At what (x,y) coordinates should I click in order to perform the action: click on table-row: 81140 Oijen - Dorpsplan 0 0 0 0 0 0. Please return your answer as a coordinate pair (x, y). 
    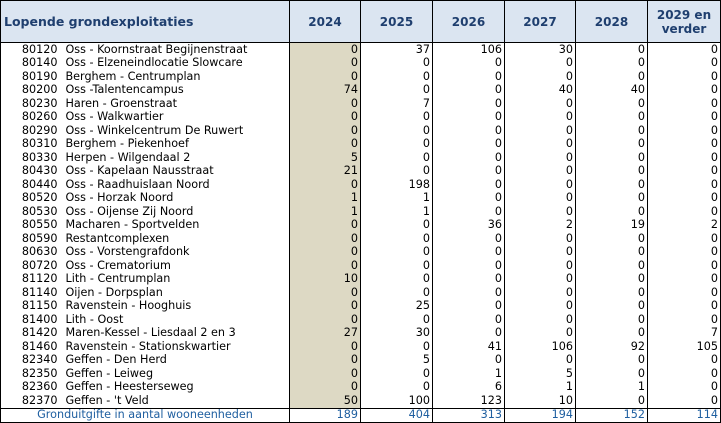
    Looking at the image, I should click on (360, 293).